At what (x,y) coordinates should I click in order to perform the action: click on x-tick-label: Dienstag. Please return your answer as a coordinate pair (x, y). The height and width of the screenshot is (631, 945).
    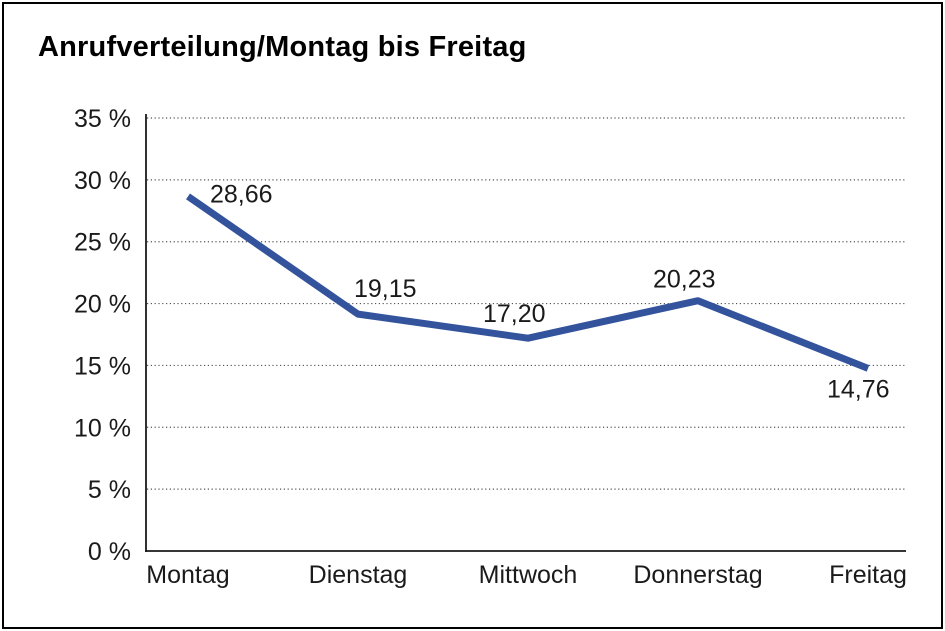
    Looking at the image, I should click on (358, 575).